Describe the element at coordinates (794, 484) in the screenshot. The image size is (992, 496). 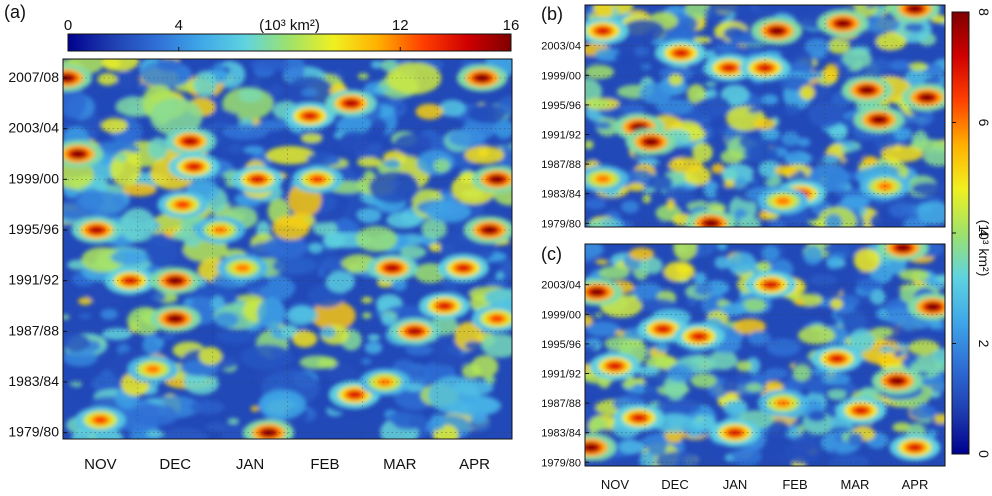
I see `x-tick-label: FEB` at that location.